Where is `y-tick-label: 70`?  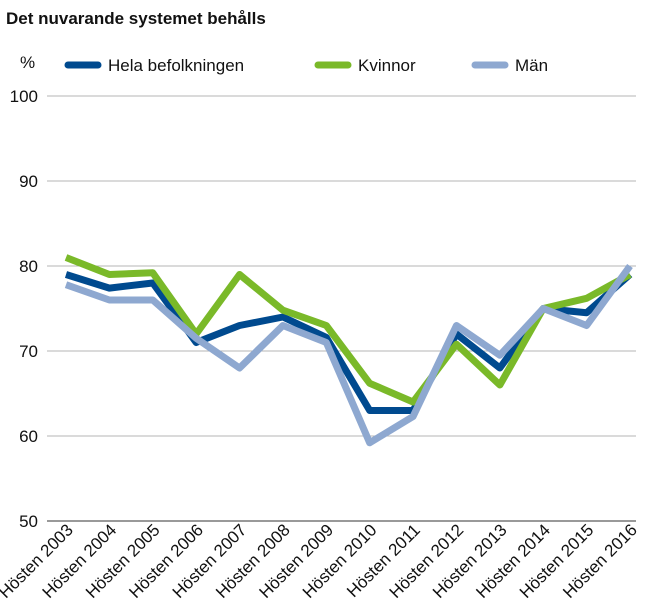 y-tick-label: 70 is located at coordinates (28, 351).